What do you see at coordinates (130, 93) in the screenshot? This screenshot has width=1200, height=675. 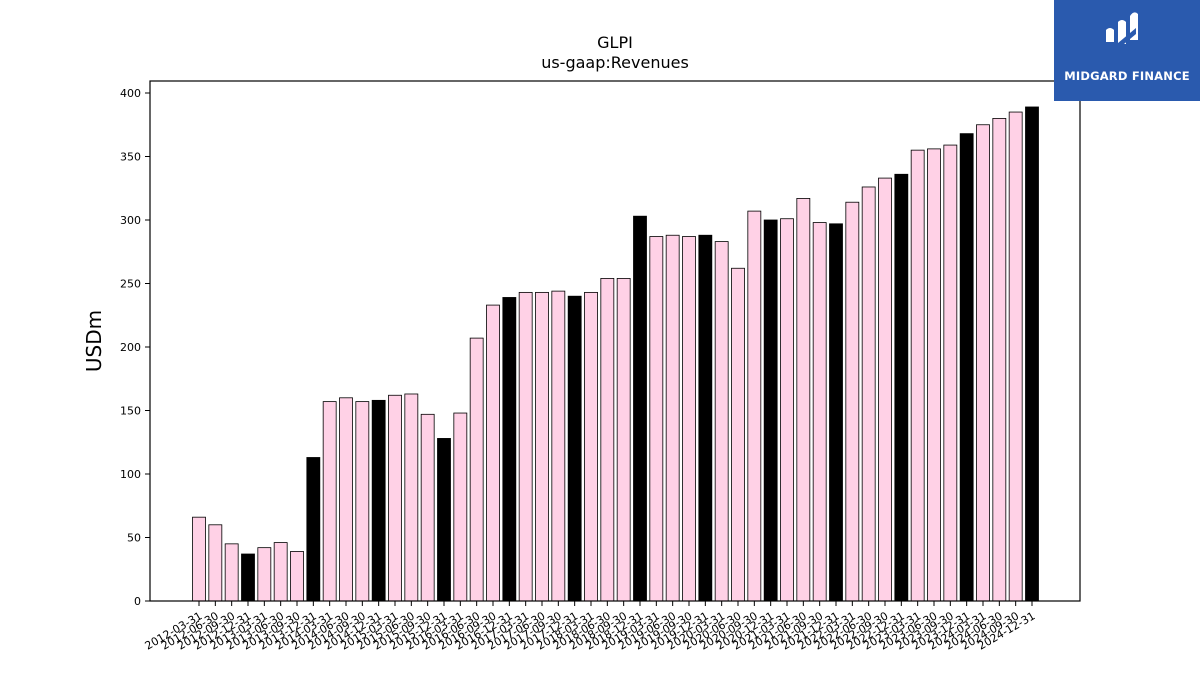 I see `y-tick-label: 400` at bounding box center [130, 93].